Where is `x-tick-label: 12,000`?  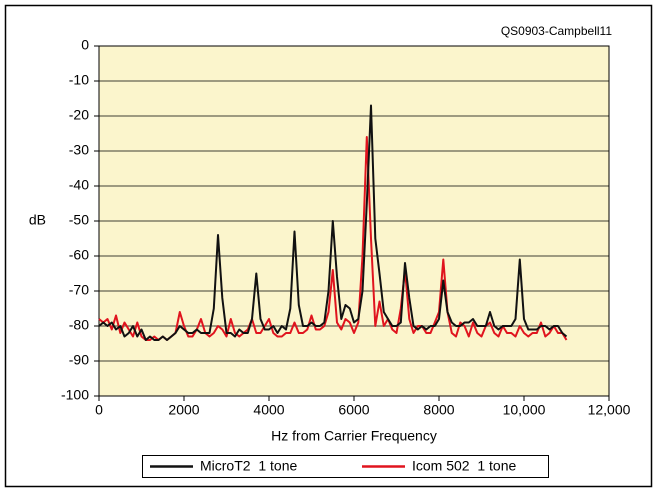
x-tick-label: 12,000 is located at coordinates (609, 410).